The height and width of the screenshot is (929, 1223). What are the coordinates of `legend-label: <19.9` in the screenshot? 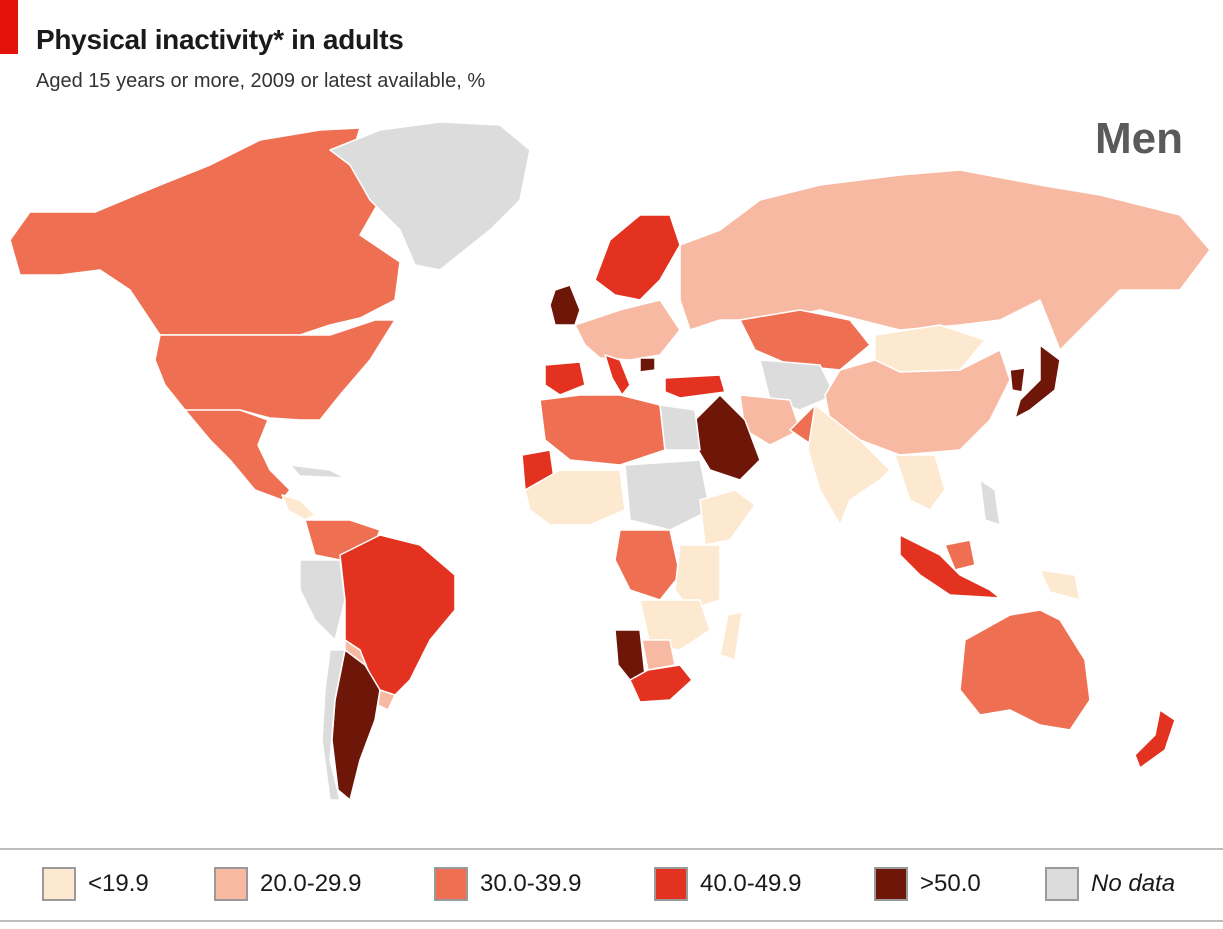 It's located at (118, 883).